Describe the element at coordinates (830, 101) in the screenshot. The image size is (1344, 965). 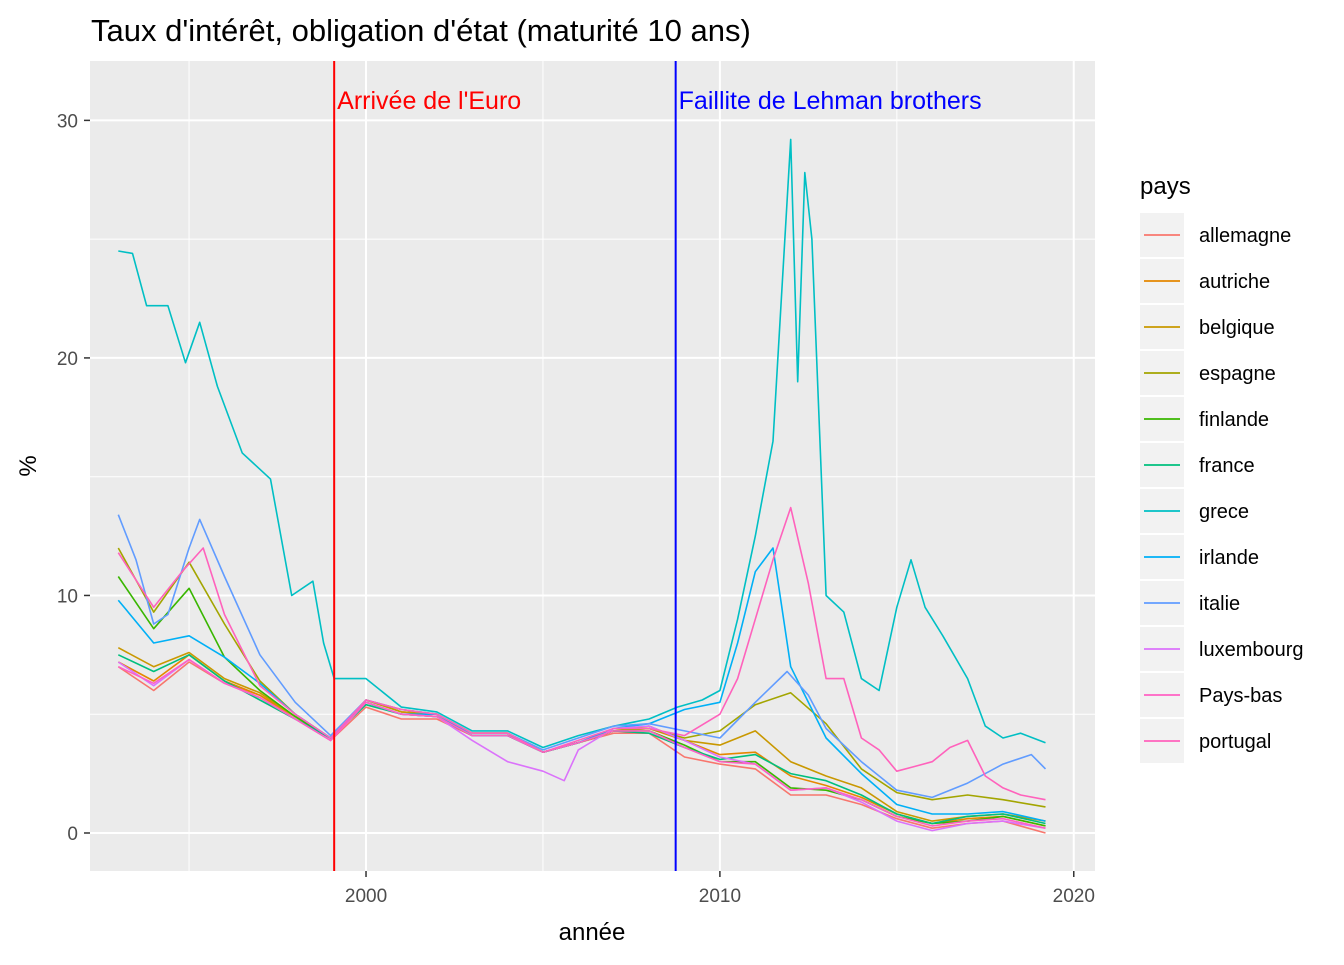
I see `event-label-1: Faillite de Lehman brothers` at that location.